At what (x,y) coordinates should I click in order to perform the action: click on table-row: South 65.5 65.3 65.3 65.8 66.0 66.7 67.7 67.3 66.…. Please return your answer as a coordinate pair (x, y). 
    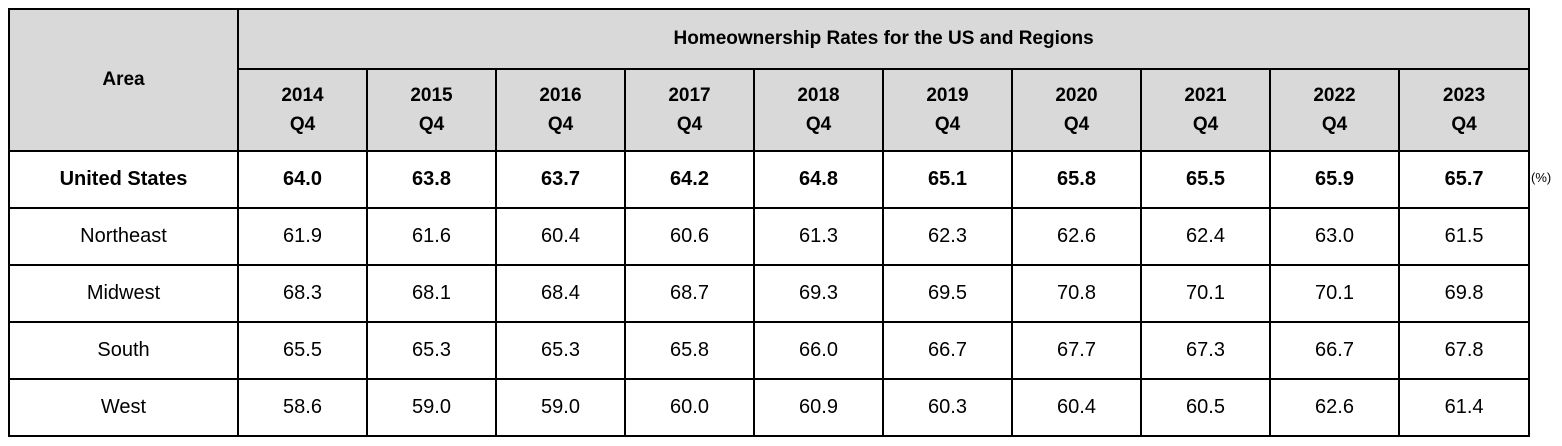
    Looking at the image, I should click on (769, 350).